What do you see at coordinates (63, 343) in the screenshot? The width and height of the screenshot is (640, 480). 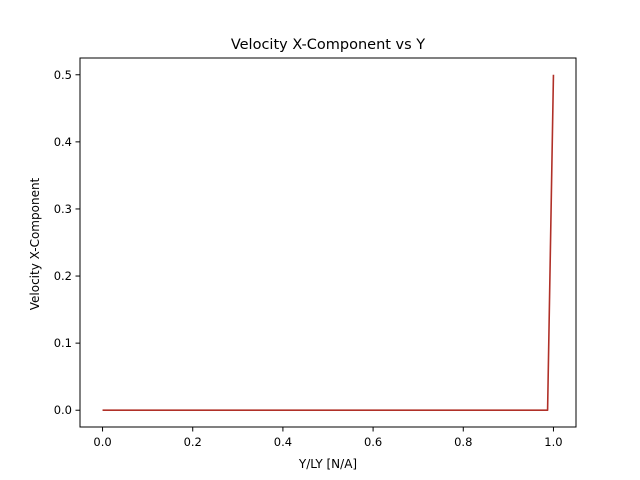 I see `y-tick-label: 0.1` at bounding box center [63, 343].